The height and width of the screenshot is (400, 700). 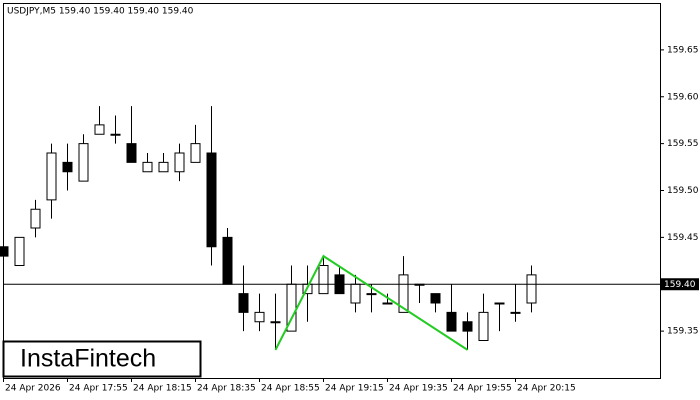 What do you see at coordinates (683, 191) in the screenshot?
I see `y-tick-label: 159.50` at bounding box center [683, 191].